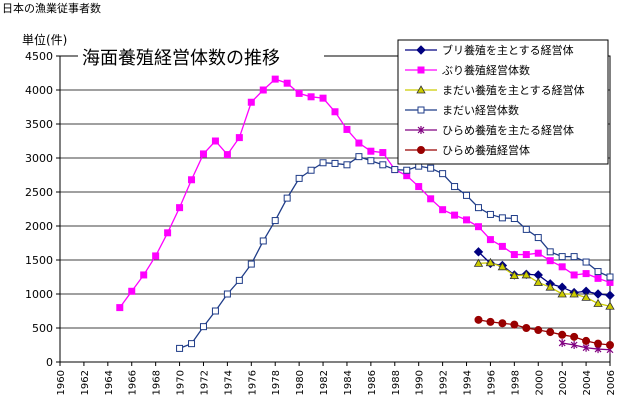 The image size is (641, 412). I want to click on title-background, so click(201, 57).